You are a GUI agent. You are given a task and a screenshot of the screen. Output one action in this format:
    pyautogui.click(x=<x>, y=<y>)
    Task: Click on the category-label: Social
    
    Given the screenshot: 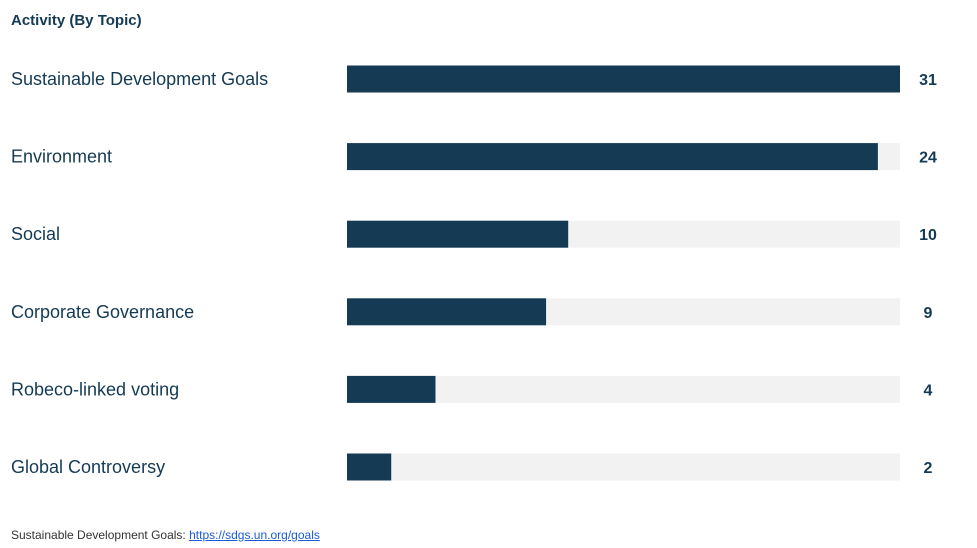 What is the action you would take?
    pyautogui.click(x=35, y=234)
    